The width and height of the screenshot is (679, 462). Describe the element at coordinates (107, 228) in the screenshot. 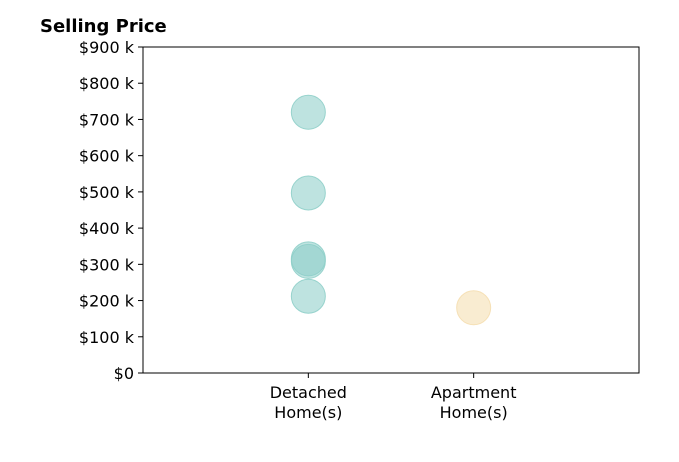

I see `y-tick-label: $400 k` at that location.